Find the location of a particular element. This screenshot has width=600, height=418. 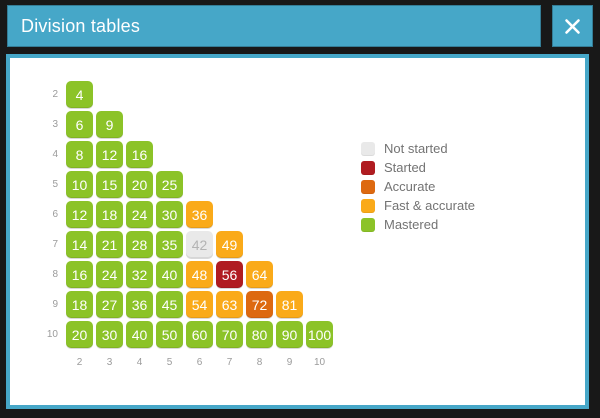

legend-label-started: Started is located at coordinates (405, 167).